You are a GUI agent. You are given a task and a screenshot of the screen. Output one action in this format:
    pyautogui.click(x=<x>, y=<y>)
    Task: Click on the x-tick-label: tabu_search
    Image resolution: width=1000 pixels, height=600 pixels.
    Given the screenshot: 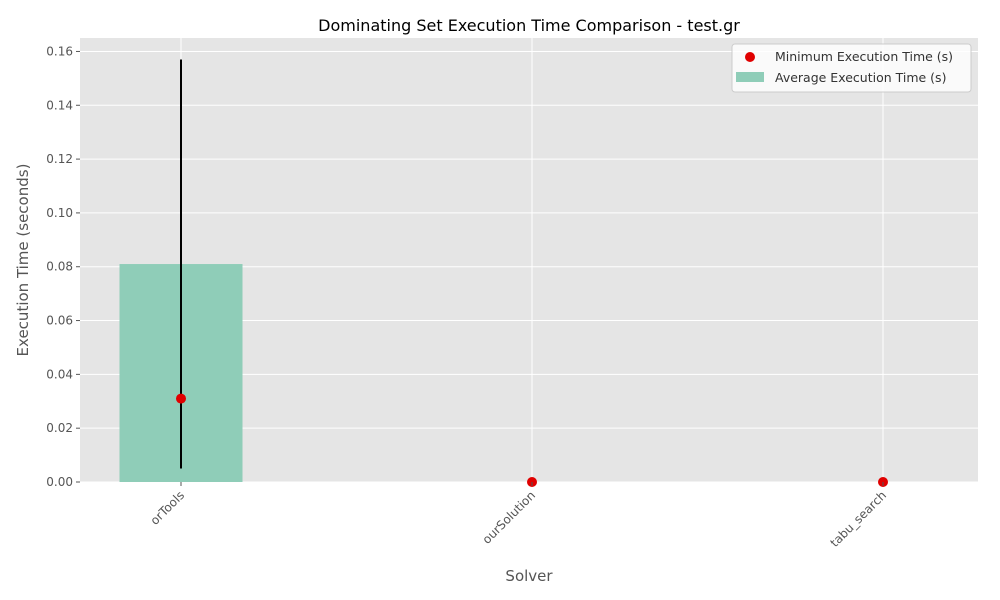 What is the action you would take?
    pyautogui.click(x=858, y=519)
    